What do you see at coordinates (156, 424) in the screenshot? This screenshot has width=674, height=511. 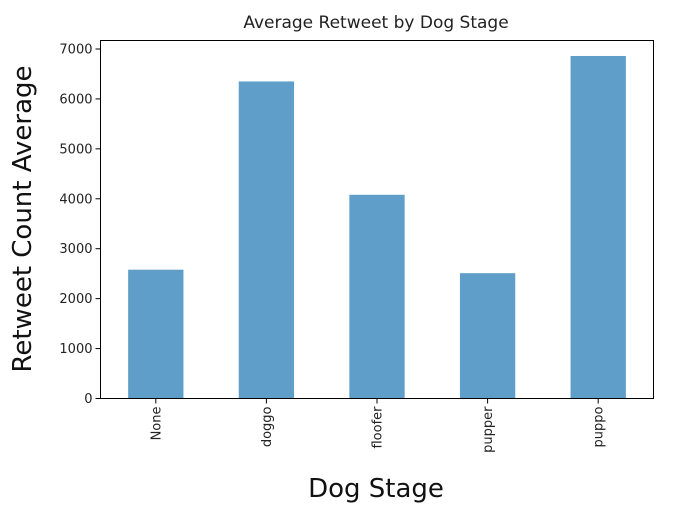 I see `x-tick-label: None` at bounding box center [156, 424].